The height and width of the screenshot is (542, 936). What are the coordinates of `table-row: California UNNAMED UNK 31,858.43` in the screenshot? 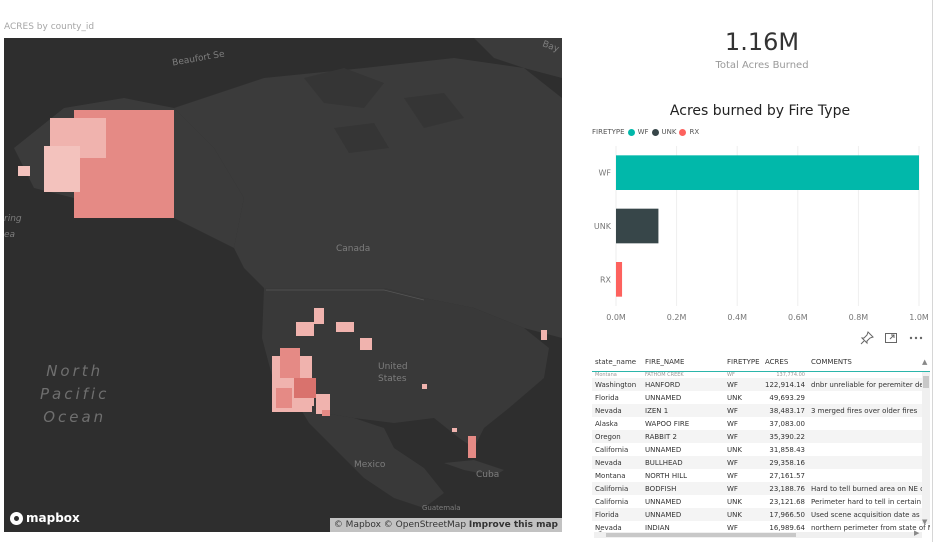 It's located at (761, 449).